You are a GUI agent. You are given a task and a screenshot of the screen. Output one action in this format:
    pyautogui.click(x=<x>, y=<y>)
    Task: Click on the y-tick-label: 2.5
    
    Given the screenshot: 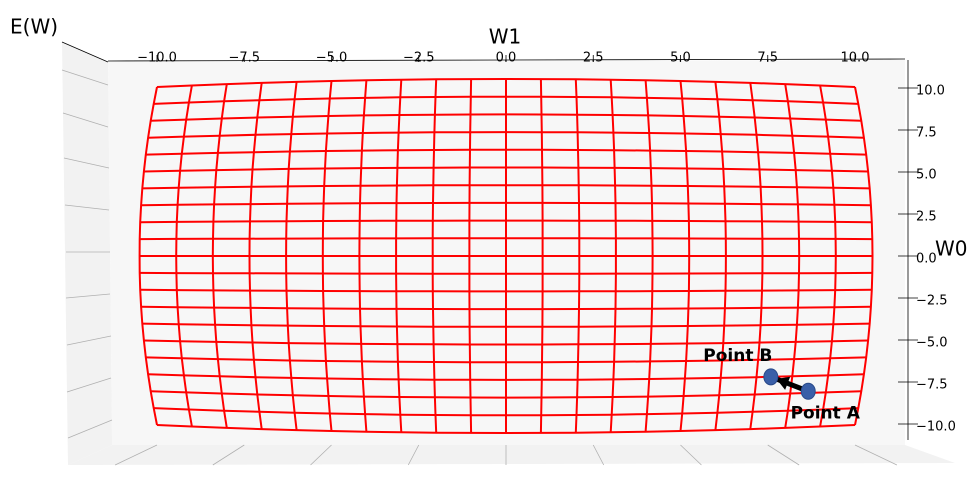 What is the action you would take?
    pyautogui.click(x=926, y=217)
    